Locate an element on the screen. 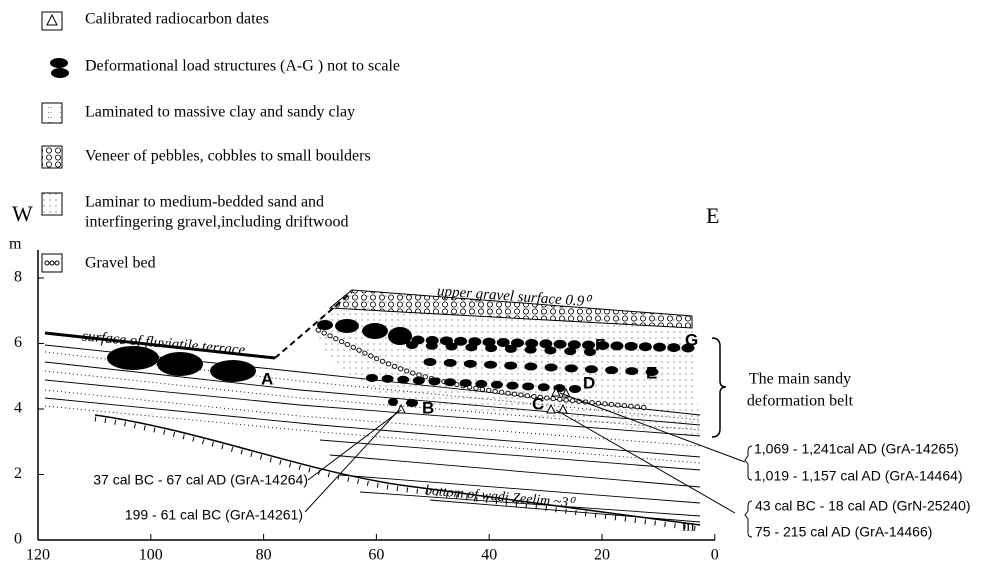 The image size is (990, 567). y-tick-label: 2 is located at coordinates (18, 473).